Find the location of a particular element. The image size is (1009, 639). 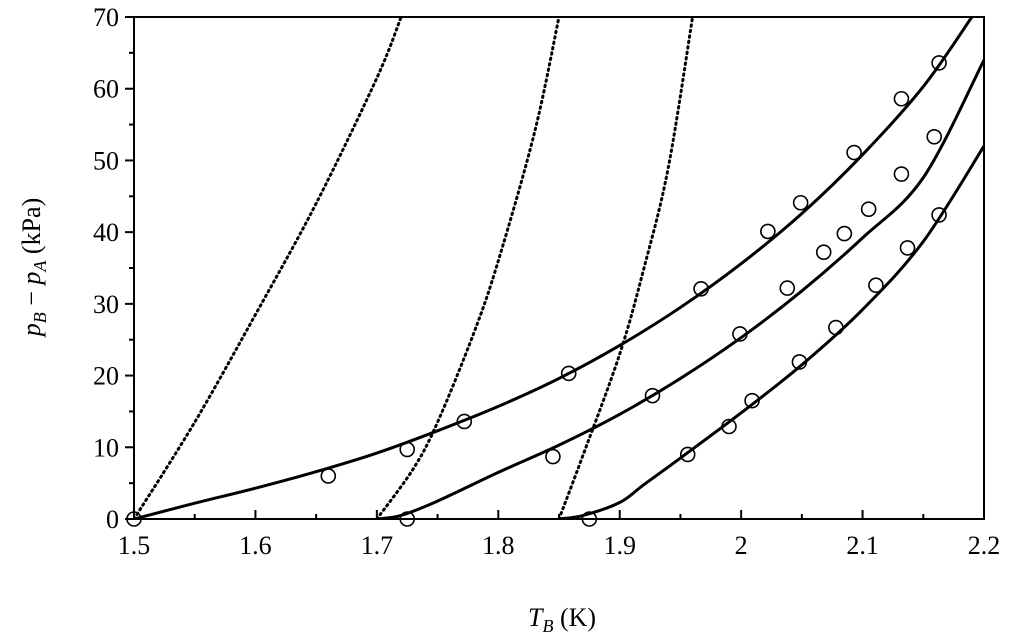

x-tick-label: 1.9 is located at coordinates (619, 545).